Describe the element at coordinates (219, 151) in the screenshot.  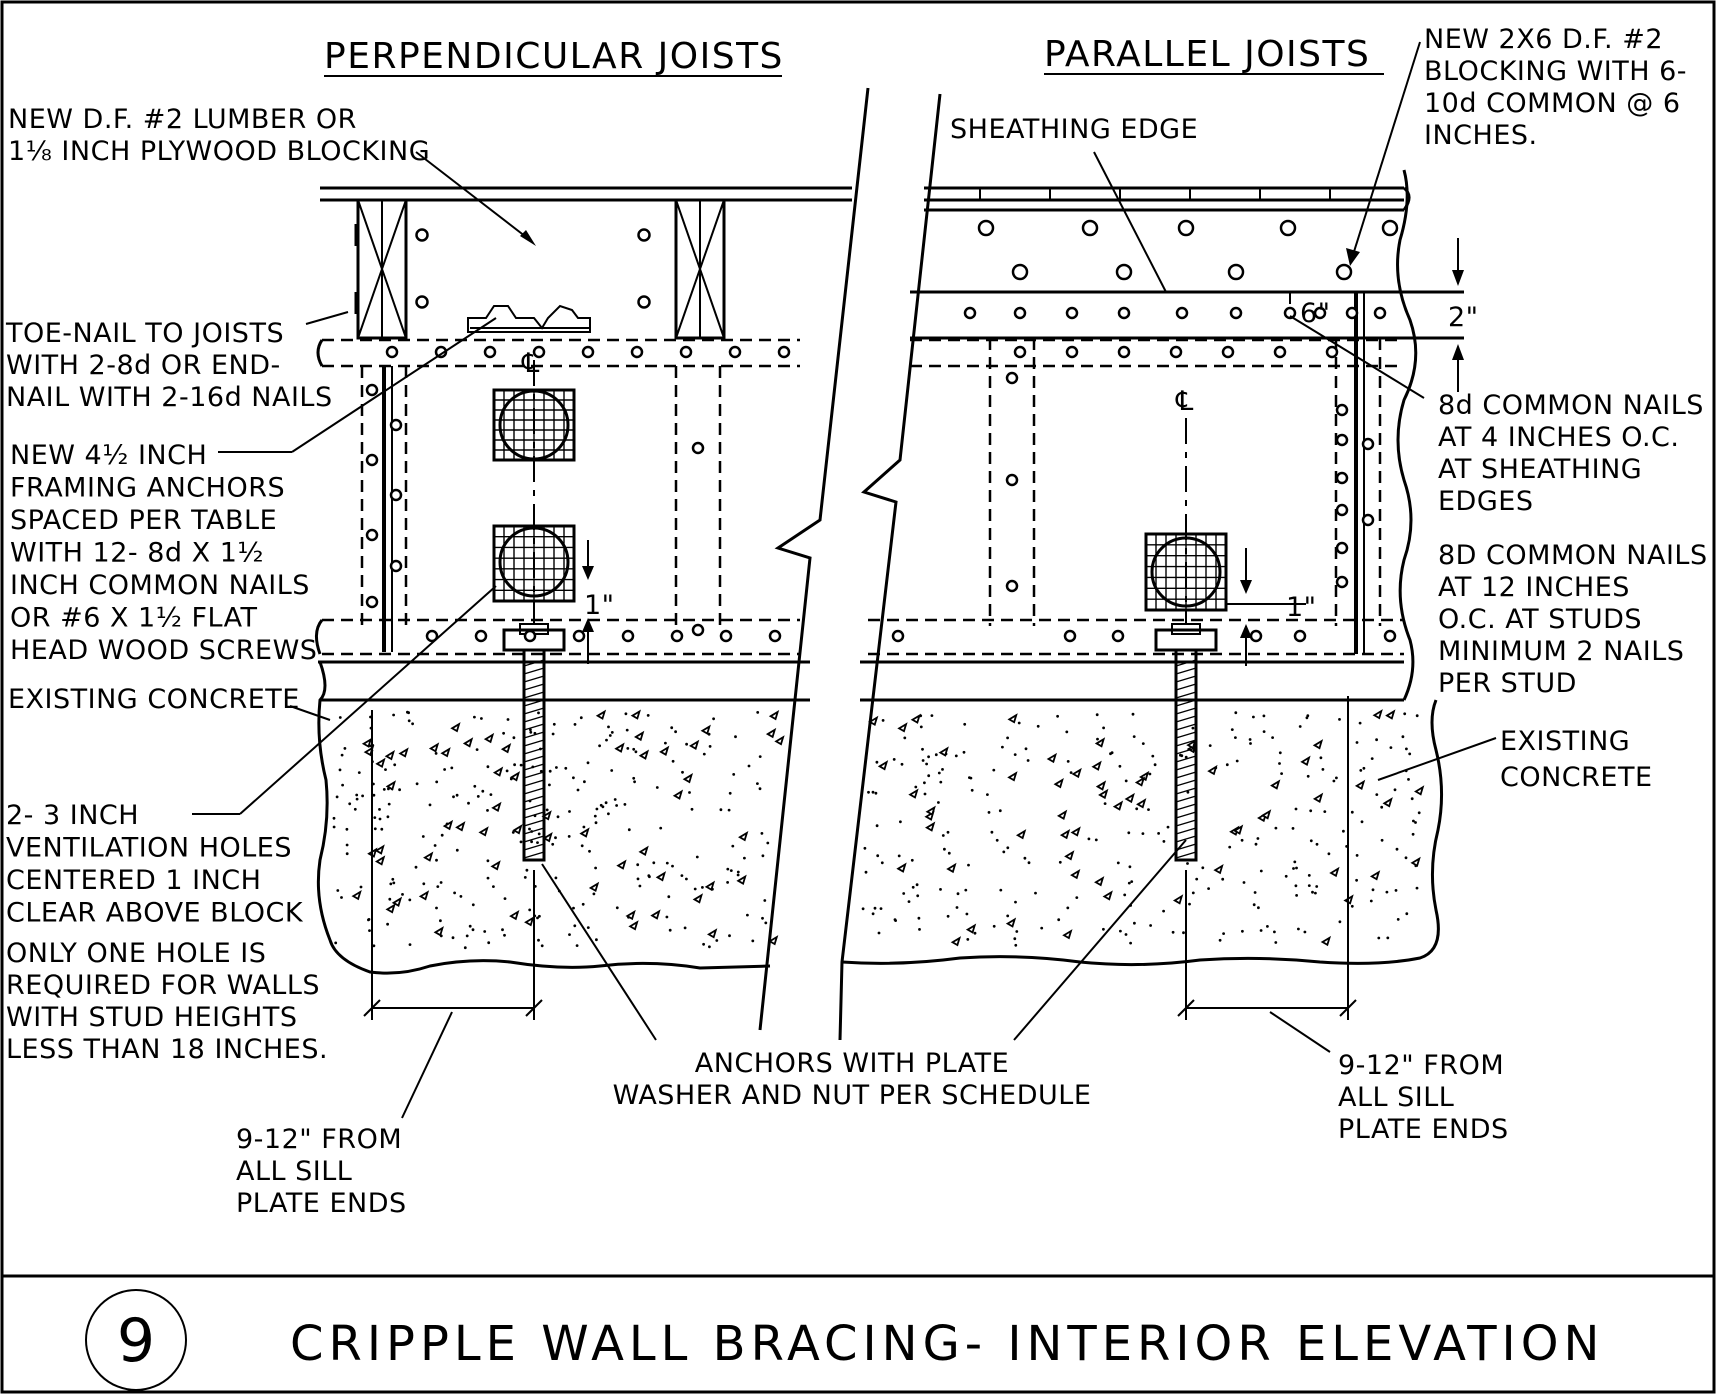
I see `annotation-line: 1⅛ INCH PLYWOOD BLOCKING` at that location.